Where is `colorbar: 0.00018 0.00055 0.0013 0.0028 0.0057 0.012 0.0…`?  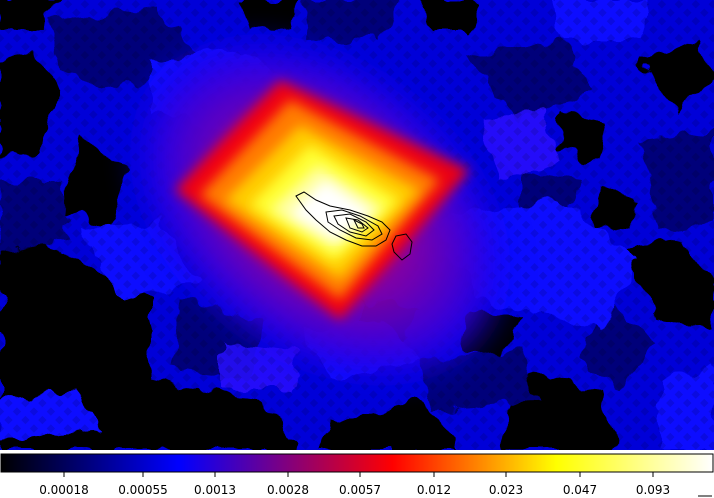
colorbar: 0.00018 0.00055 0.0013 0.0028 0.0057 0.012 0.0… is located at coordinates (357, 474).